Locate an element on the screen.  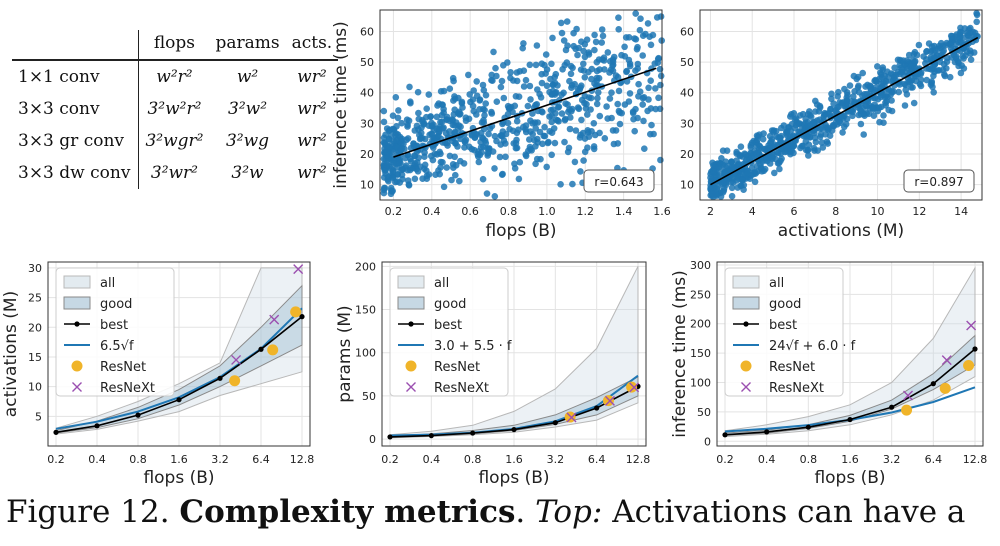
row-label: 3×3 dw conv is located at coordinates (76, 173).